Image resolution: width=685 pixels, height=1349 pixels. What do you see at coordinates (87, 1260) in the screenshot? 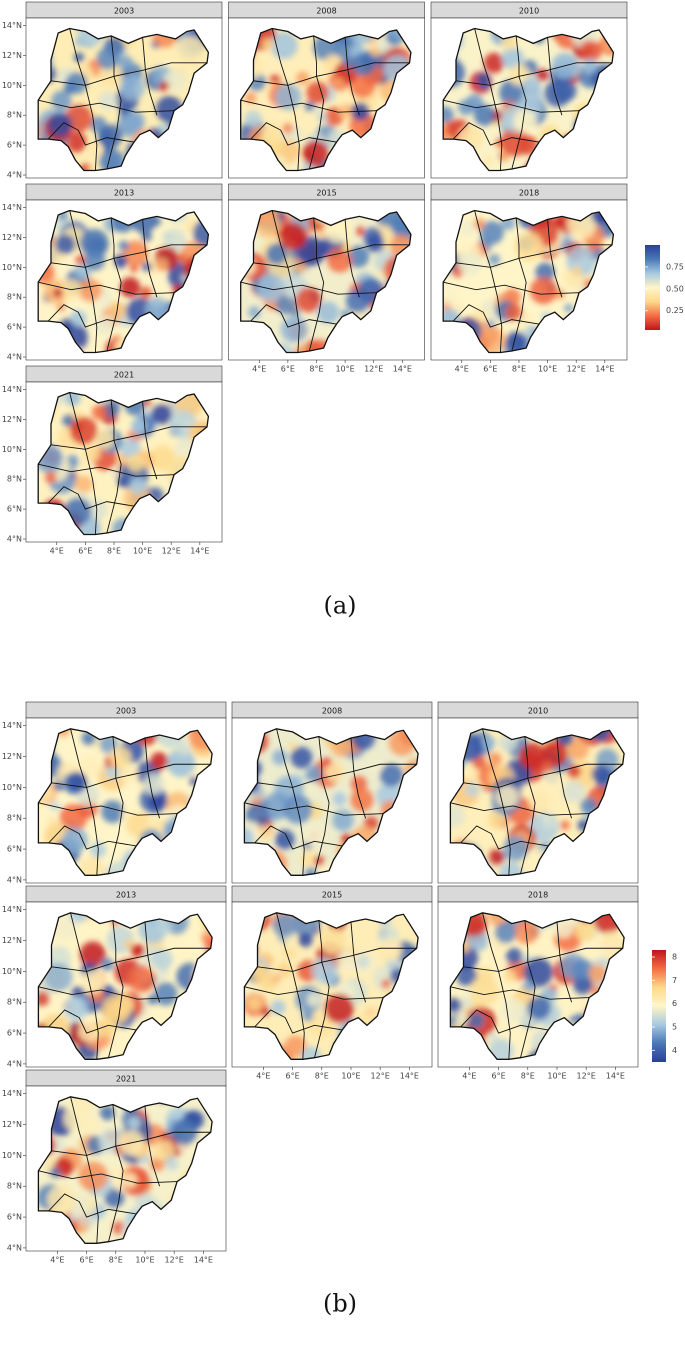
I see `x-tick-label: 6°E` at bounding box center [87, 1260].